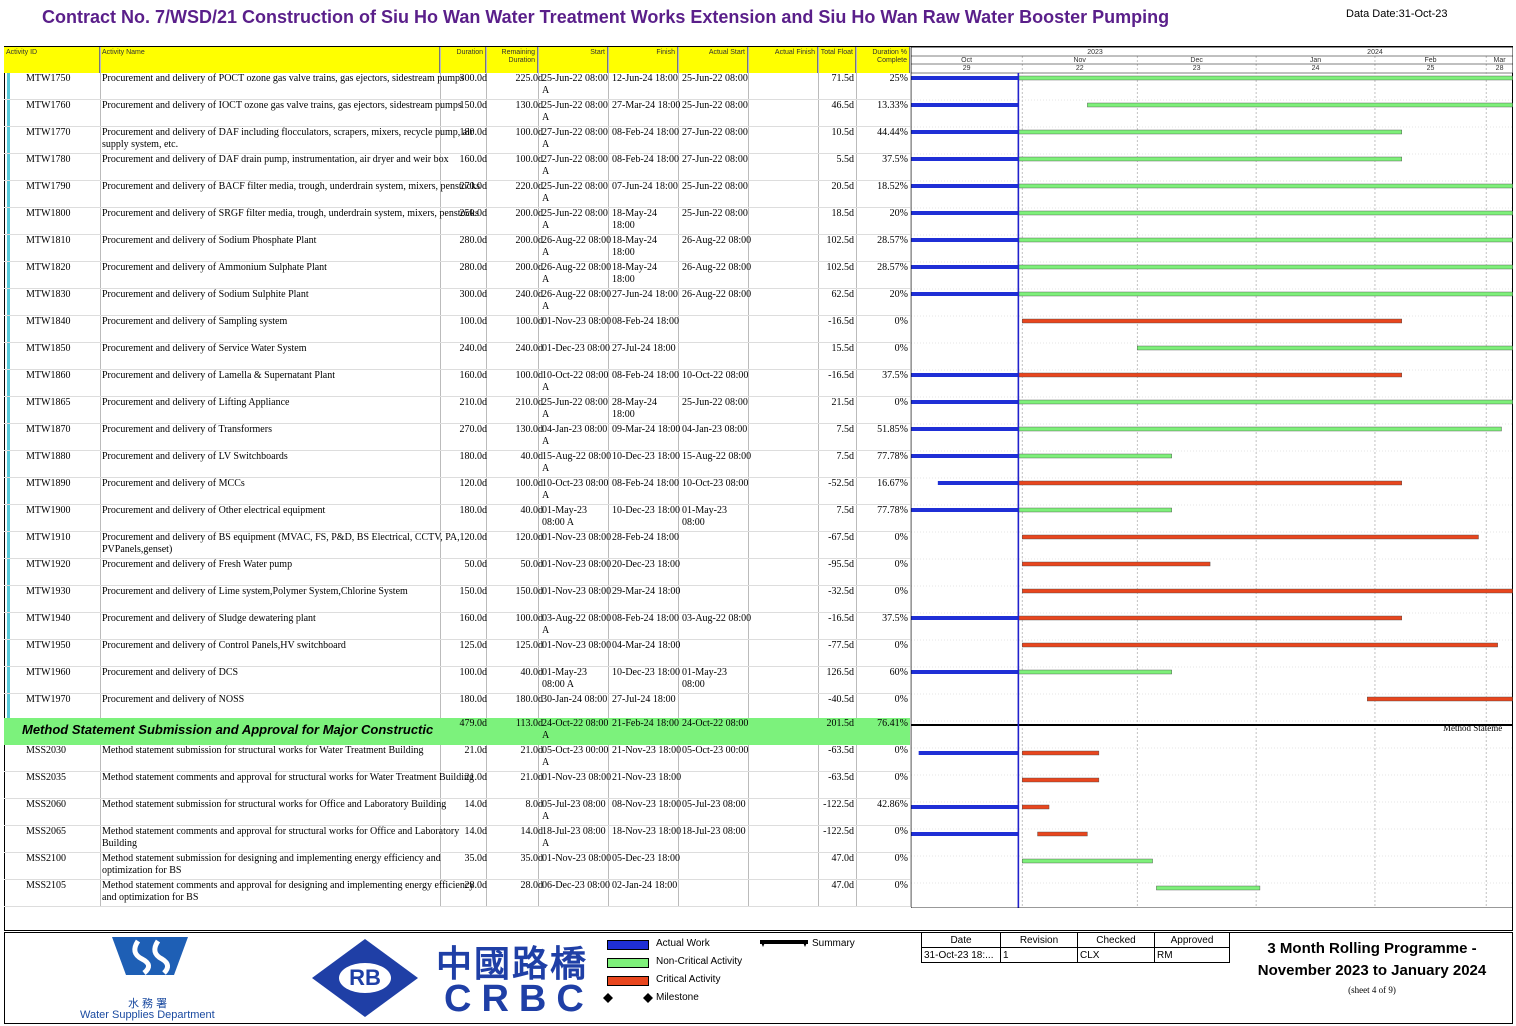  I want to click on duration: 180.0d, so click(473, 456).